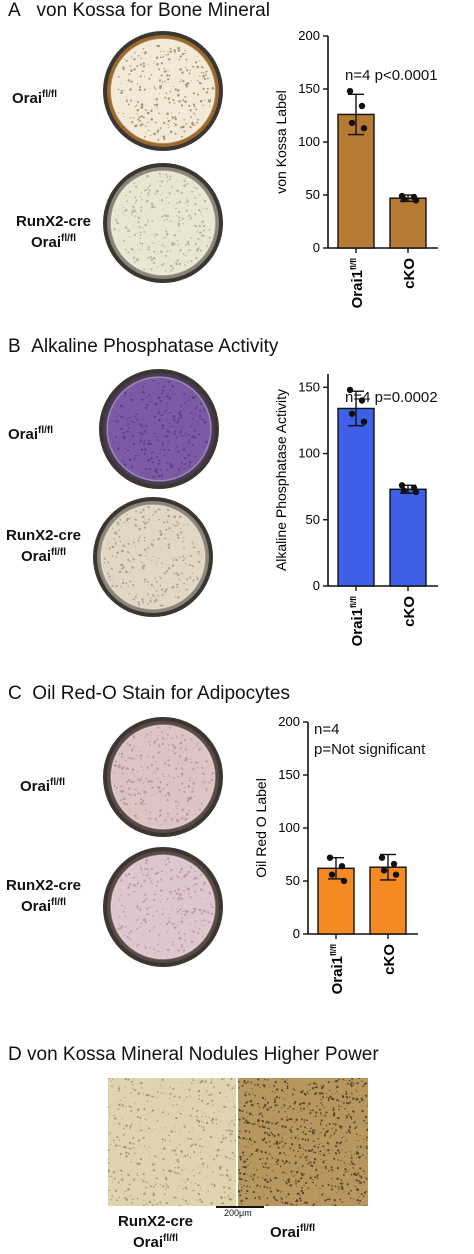 The width and height of the screenshot is (474, 1254). I want to click on scale-bar-label: 200μm, so click(238, 1213).